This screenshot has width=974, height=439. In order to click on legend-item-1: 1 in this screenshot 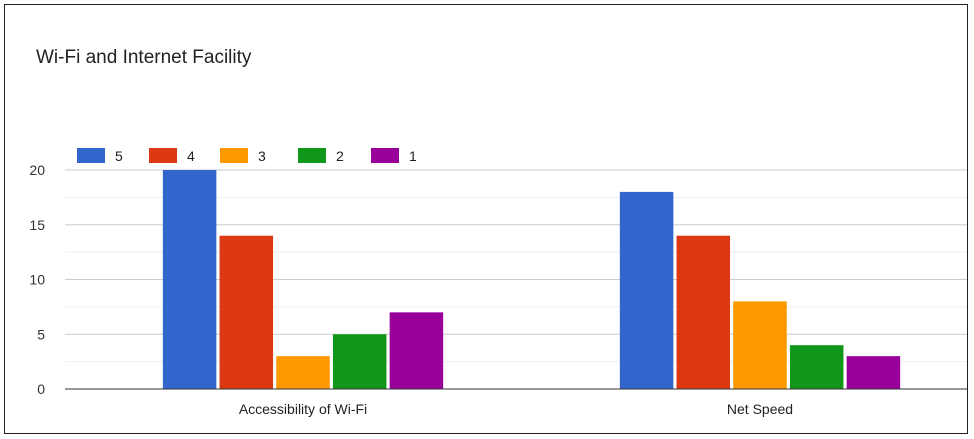, I will do `click(394, 156)`.